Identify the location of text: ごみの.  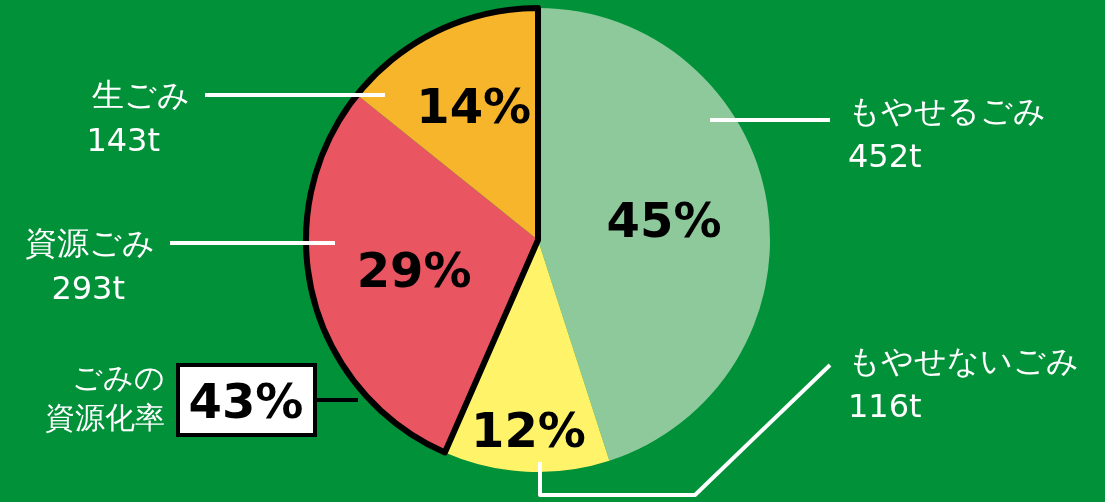
(118, 377).